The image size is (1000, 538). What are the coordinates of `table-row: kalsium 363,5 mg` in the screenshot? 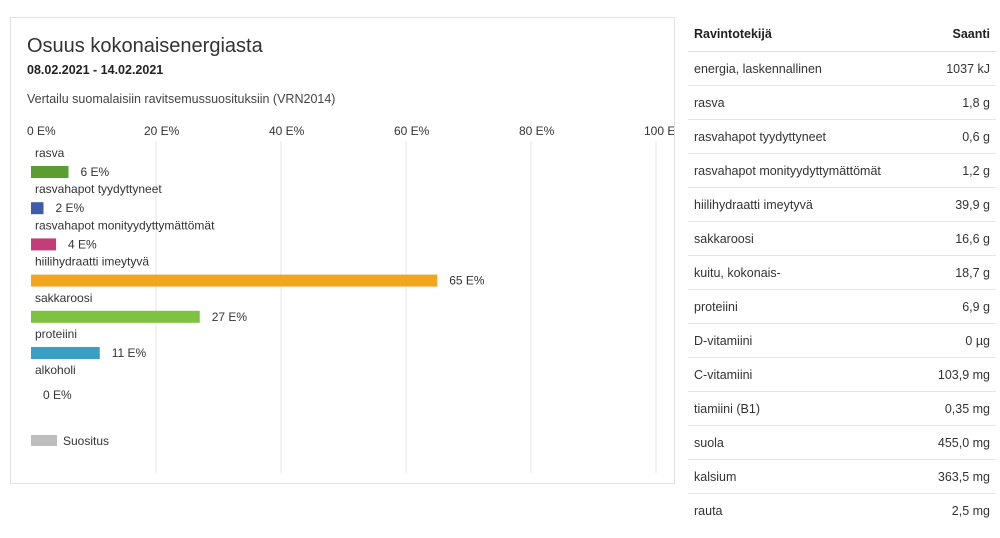 It's located at (842, 476).